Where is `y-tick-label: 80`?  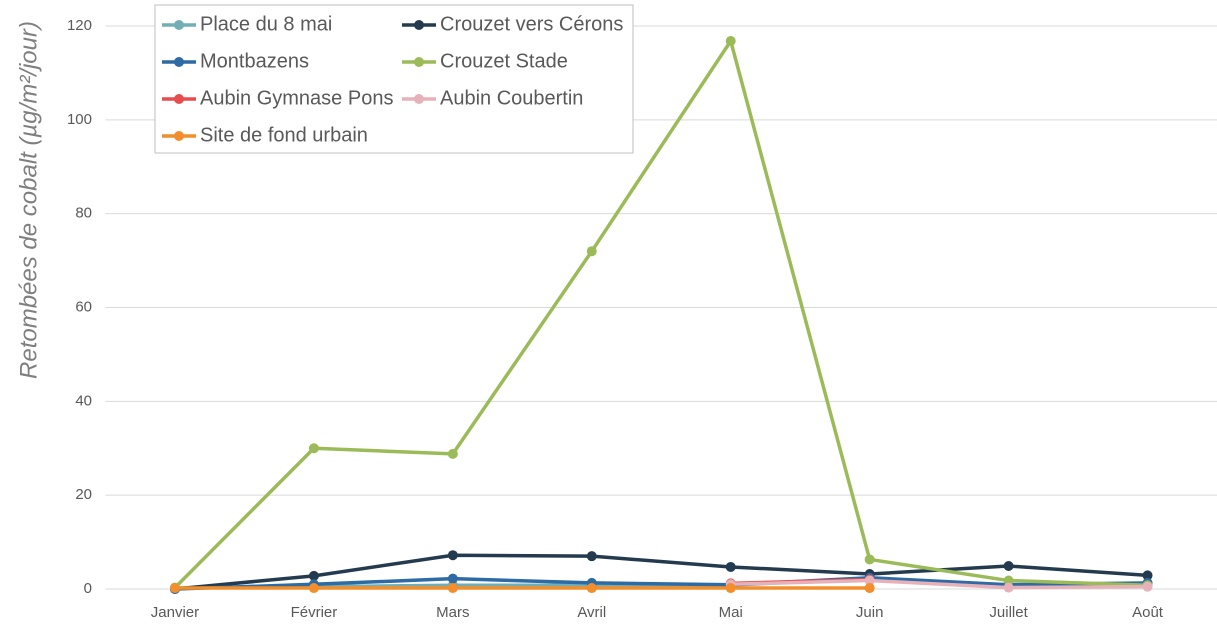
y-tick-label: 80 is located at coordinates (83, 213).